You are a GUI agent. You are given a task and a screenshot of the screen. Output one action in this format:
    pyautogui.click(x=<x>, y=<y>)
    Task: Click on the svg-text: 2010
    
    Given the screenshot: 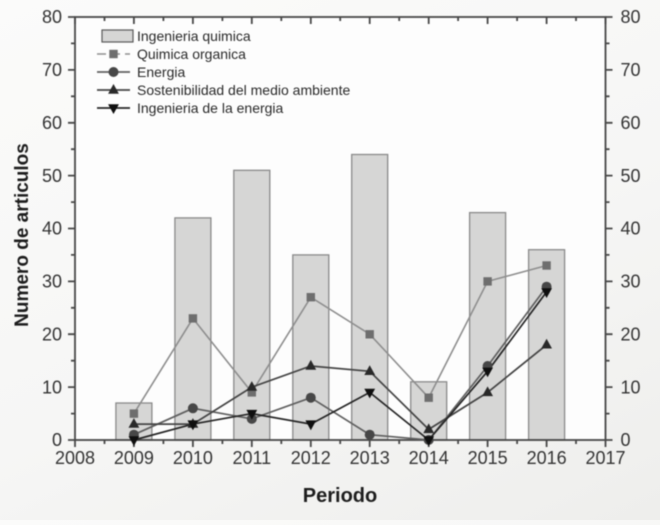 What is the action you would take?
    pyautogui.click(x=193, y=458)
    